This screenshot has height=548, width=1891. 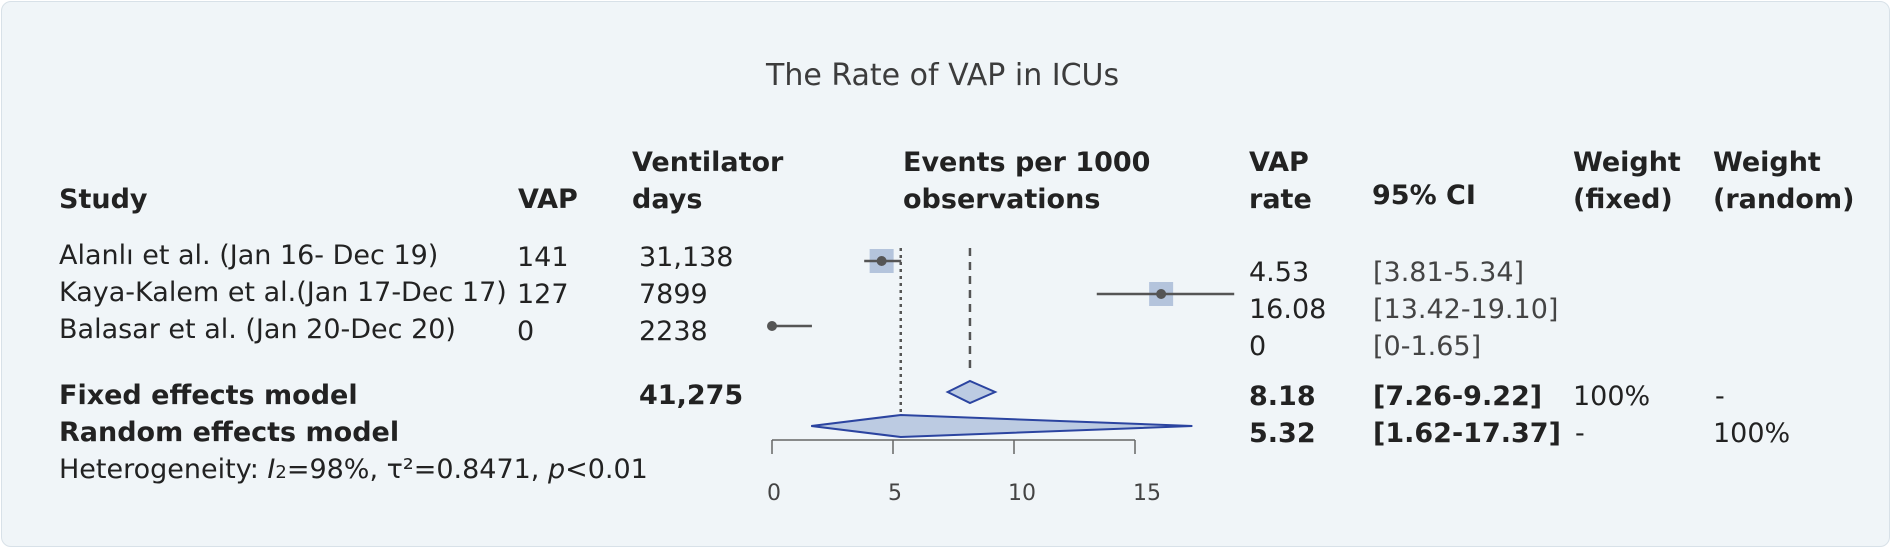 I want to click on heterogeneity-prefix: Heterogeneity:, so click(x=163, y=469).